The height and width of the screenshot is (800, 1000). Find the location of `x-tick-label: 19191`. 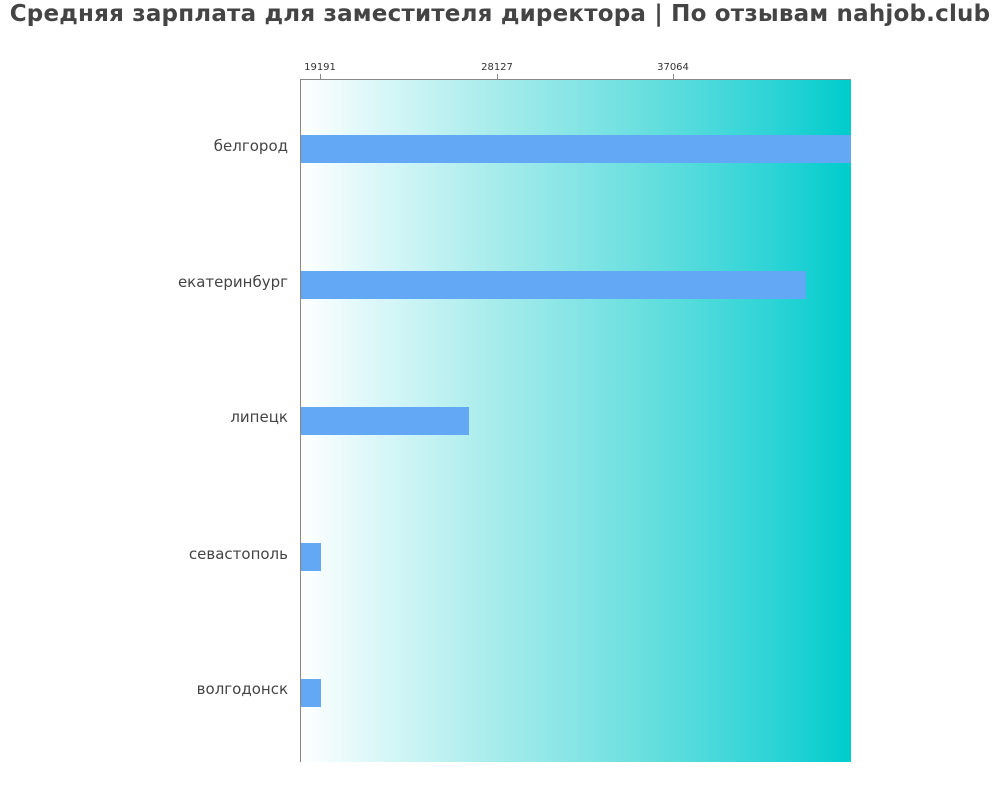

x-tick-label: 19191 is located at coordinates (320, 67).